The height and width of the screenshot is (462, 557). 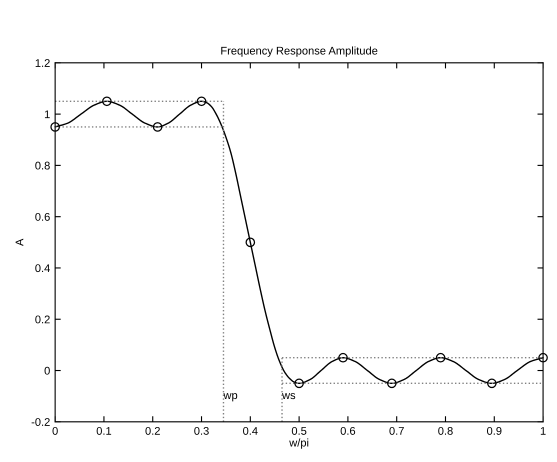 What do you see at coordinates (42, 320) in the screenshot?
I see `y-tick-label: 0.2` at bounding box center [42, 320].